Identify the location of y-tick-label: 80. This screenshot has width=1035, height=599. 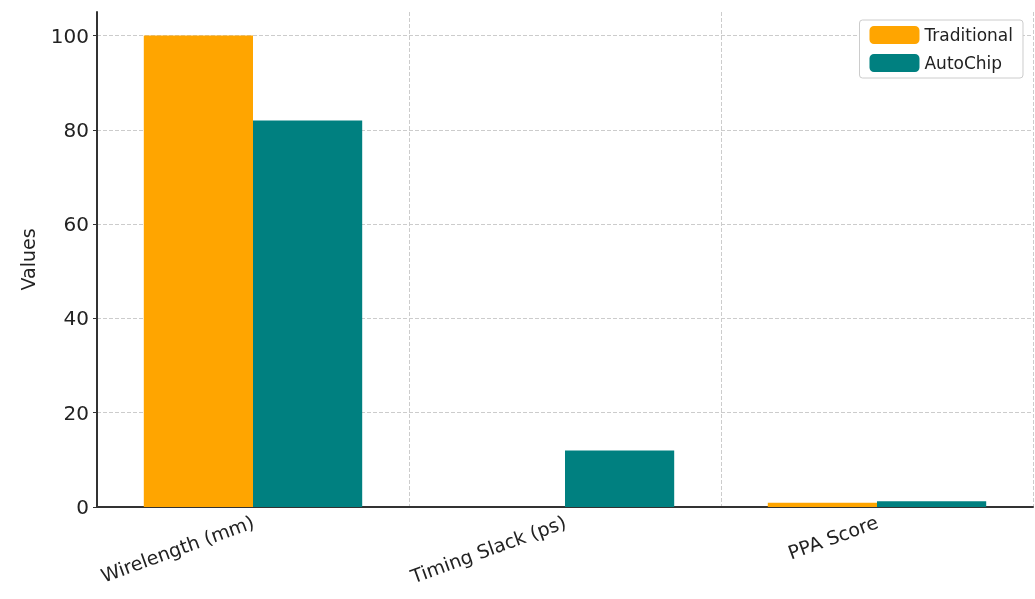
(76, 129).